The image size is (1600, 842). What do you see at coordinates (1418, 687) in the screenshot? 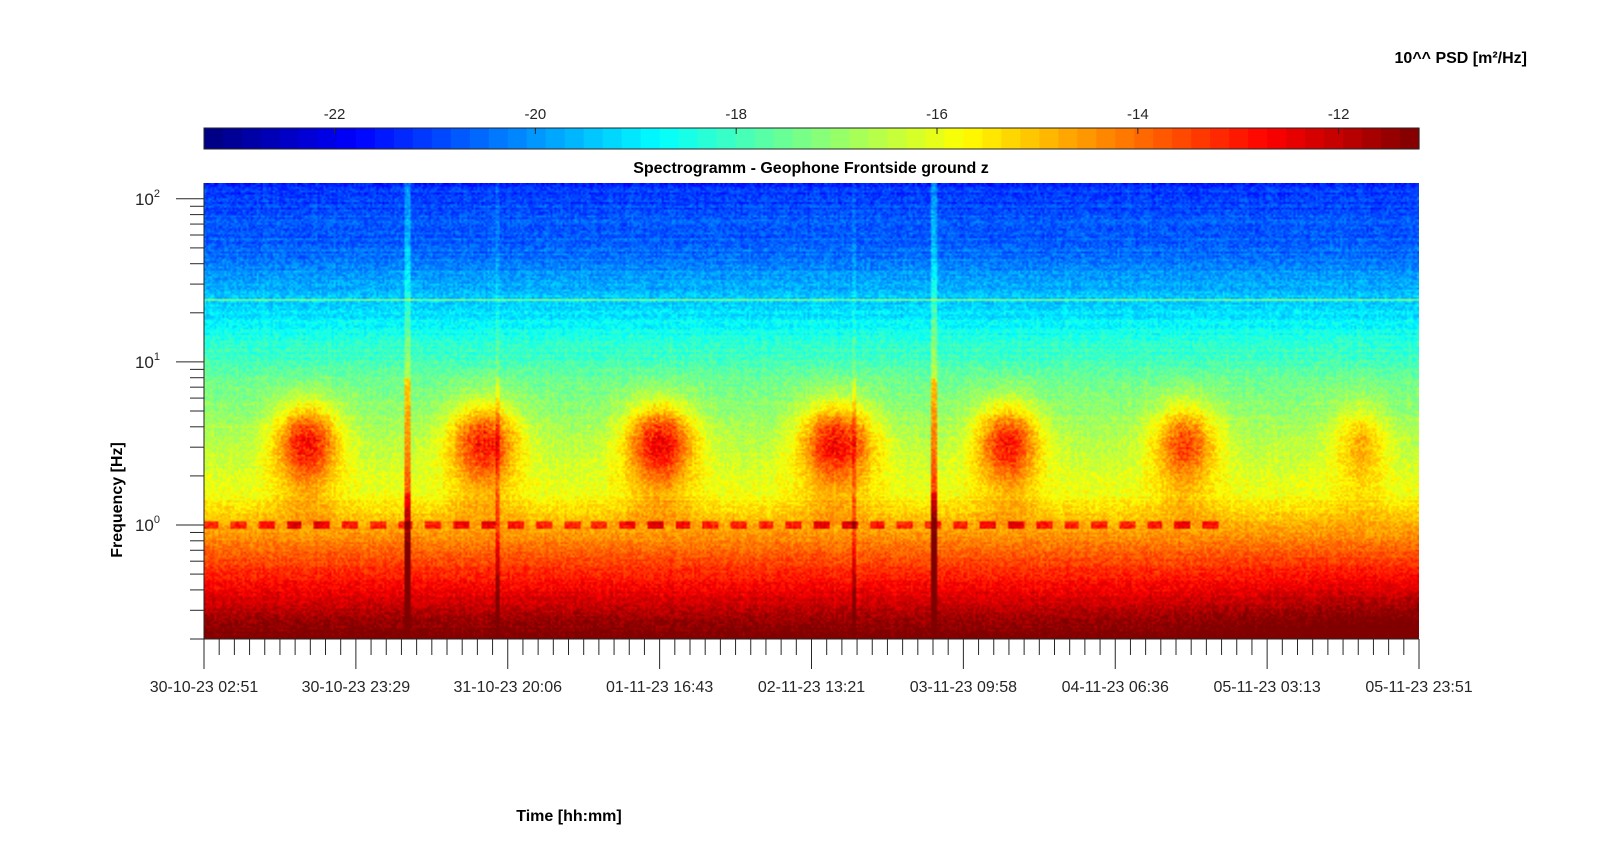
I see `x-tick-label: 05-11-23 23:51` at bounding box center [1418, 687].